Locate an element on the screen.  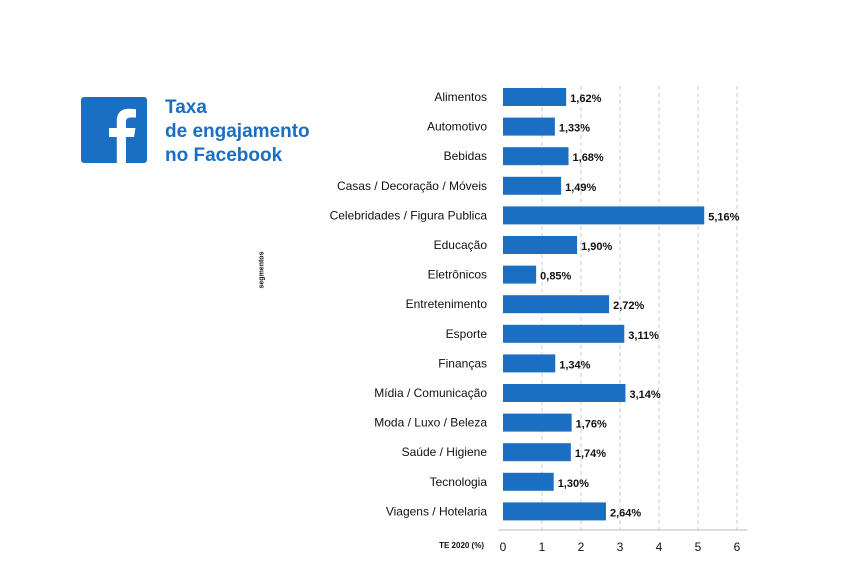
x-tick-label: 1 is located at coordinates (542, 547).